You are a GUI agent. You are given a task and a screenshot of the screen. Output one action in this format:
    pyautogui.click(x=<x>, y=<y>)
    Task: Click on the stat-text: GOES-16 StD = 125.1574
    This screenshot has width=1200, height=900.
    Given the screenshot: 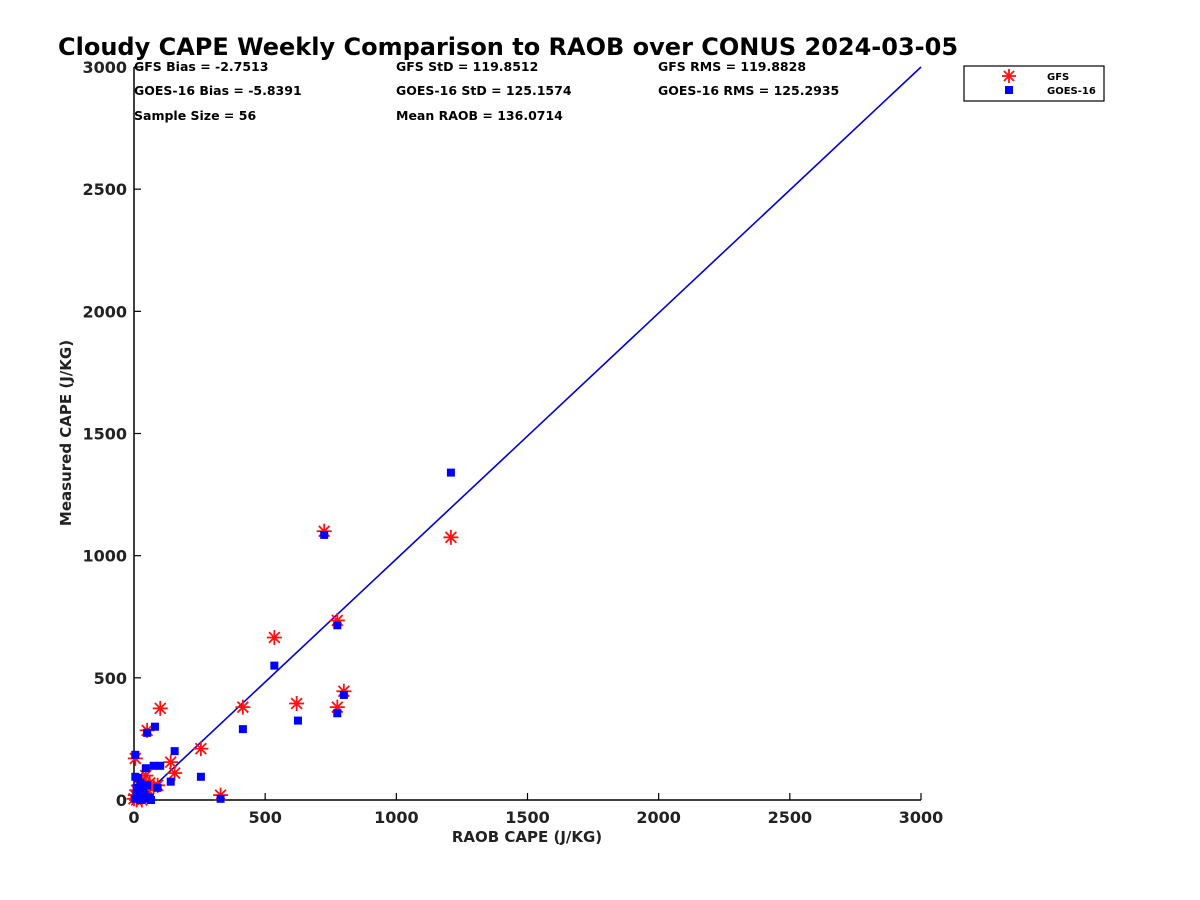 What is the action you would take?
    pyautogui.click(x=484, y=90)
    